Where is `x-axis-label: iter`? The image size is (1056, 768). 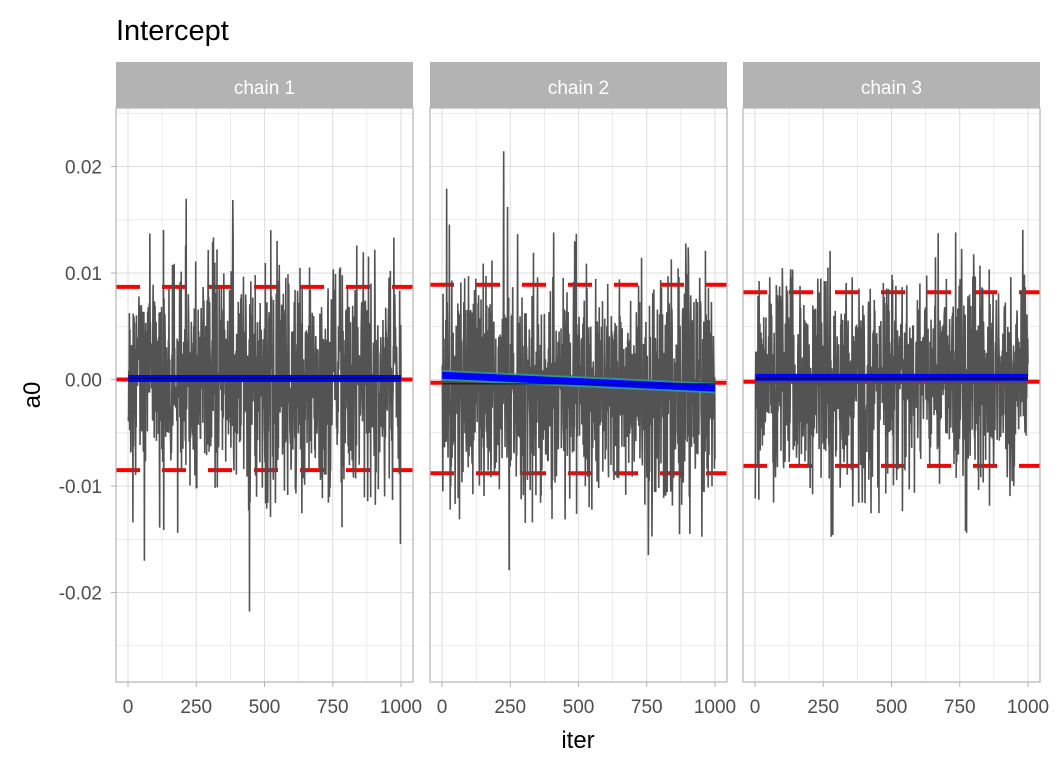 x-axis-label: iter is located at coordinates (577, 740).